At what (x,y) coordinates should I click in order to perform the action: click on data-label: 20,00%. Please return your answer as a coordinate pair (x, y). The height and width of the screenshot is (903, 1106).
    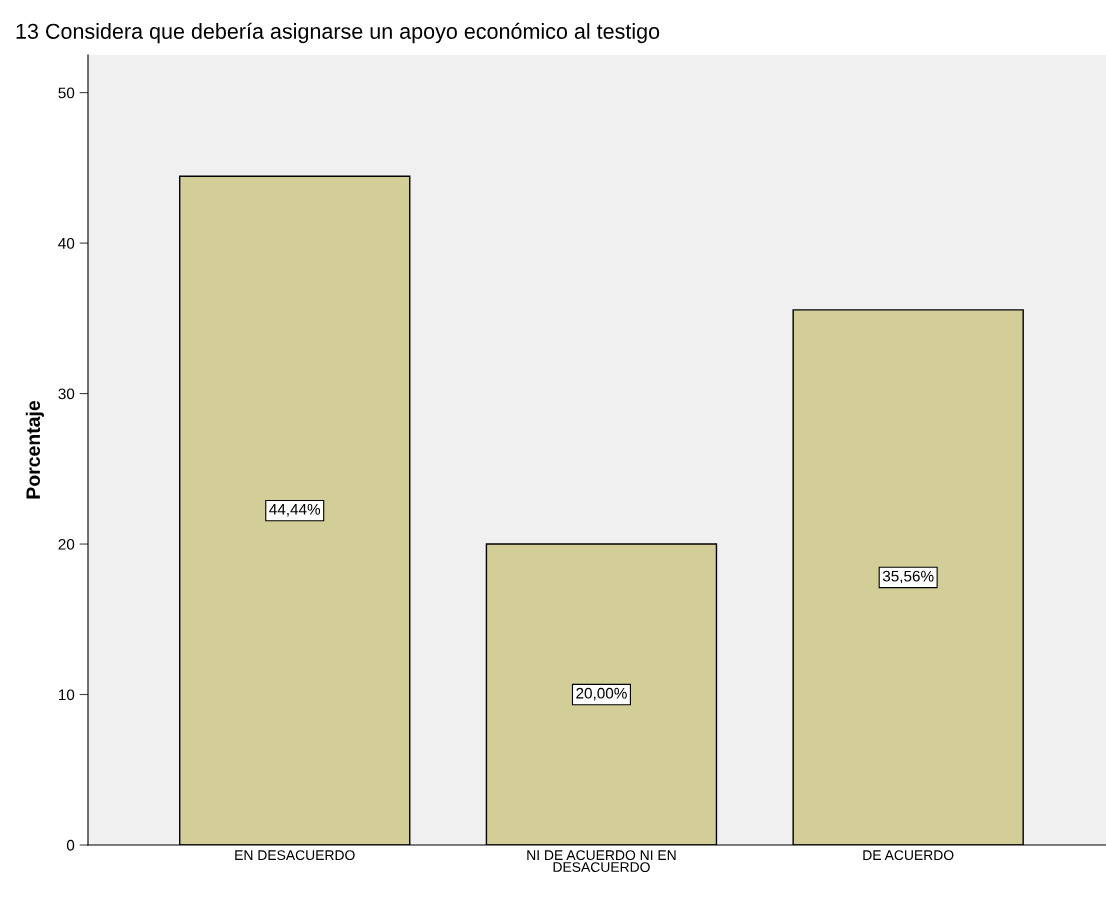
    Looking at the image, I should click on (601, 694).